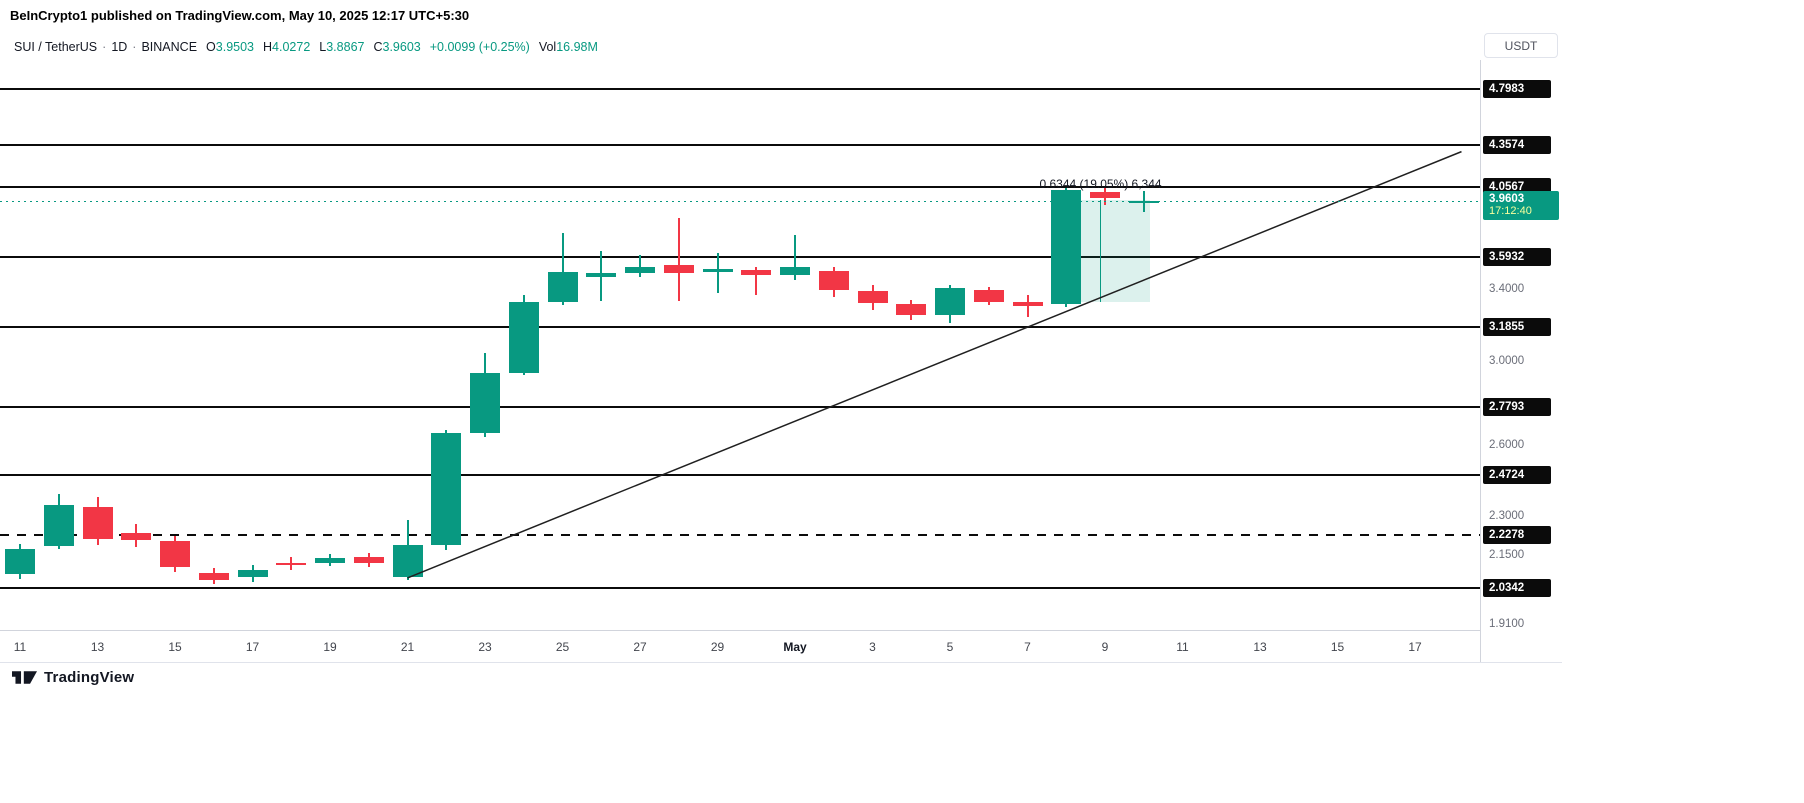  What do you see at coordinates (950, 647) in the screenshot?
I see `time-label-5: 5` at bounding box center [950, 647].